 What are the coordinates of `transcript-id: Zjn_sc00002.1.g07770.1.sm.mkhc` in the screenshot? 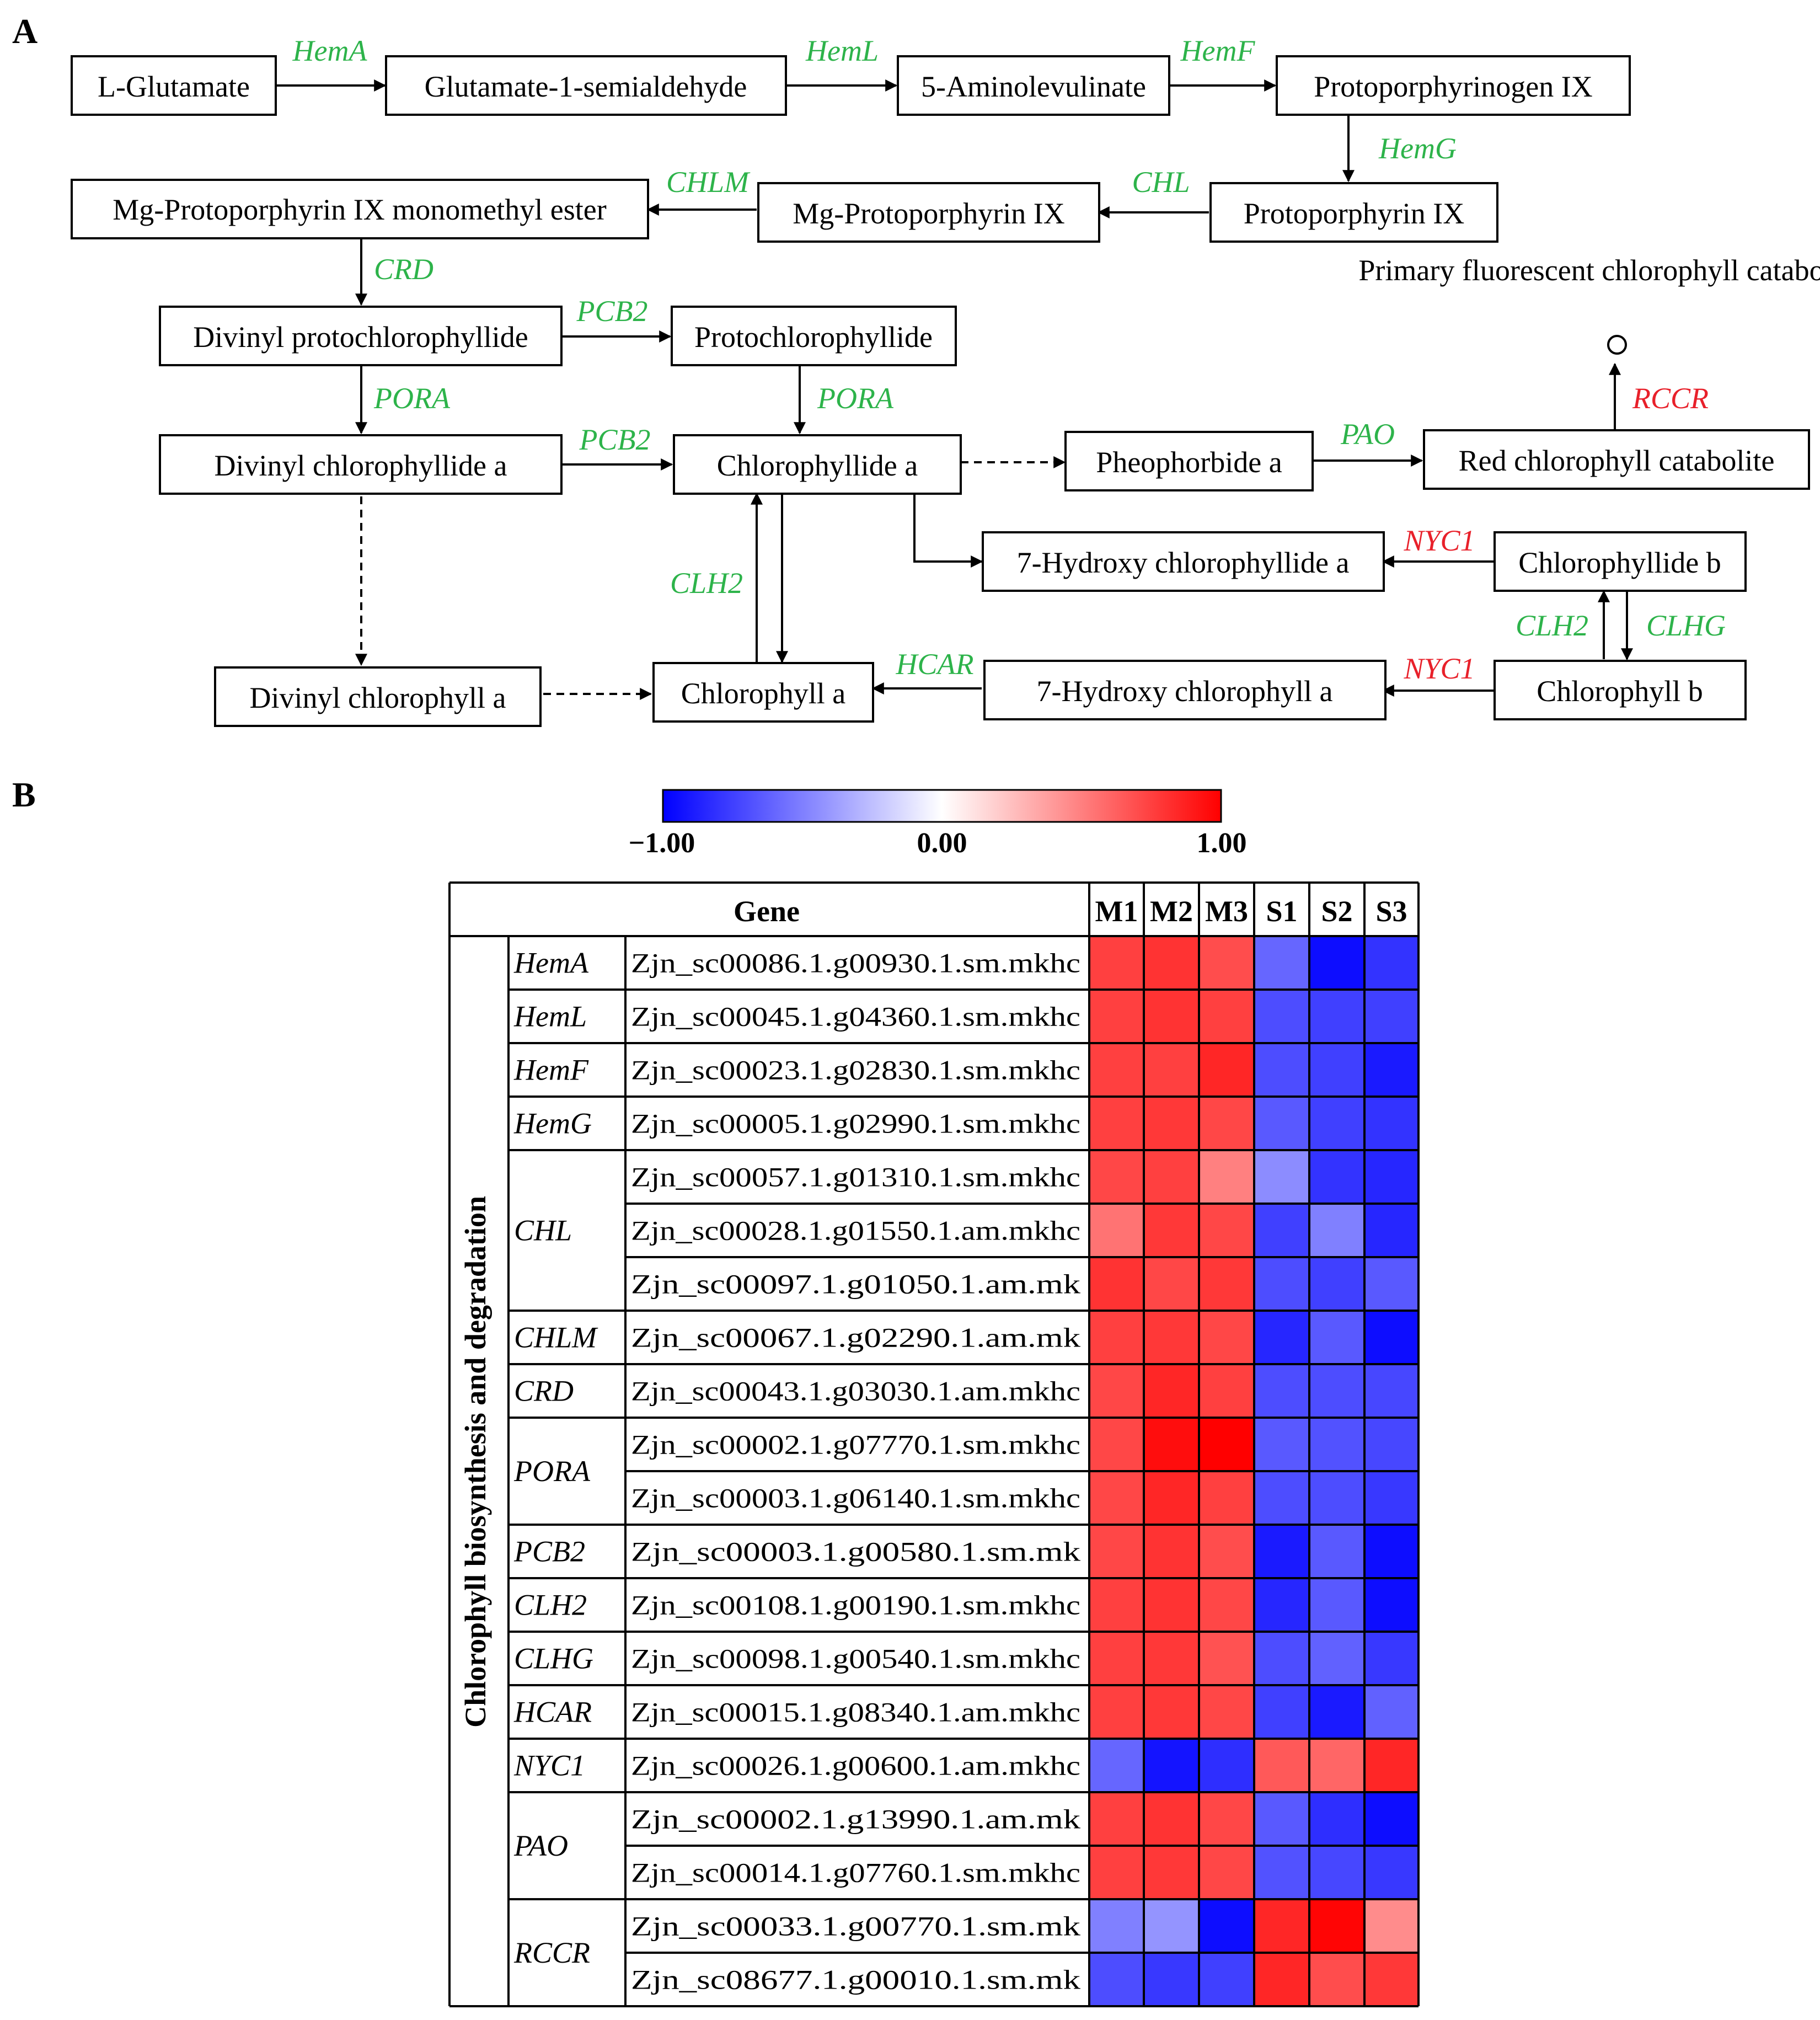 It's located at (855, 1444).